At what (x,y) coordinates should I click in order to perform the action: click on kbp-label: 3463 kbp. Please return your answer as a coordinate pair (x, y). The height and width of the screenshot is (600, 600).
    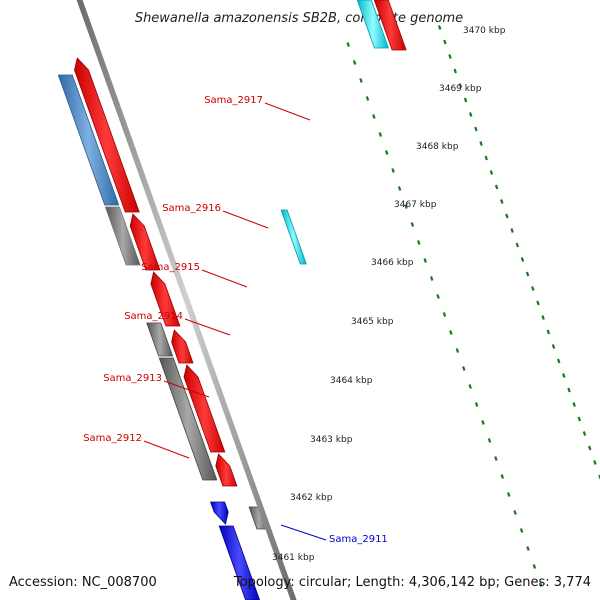
    Looking at the image, I should click on (331, 440).